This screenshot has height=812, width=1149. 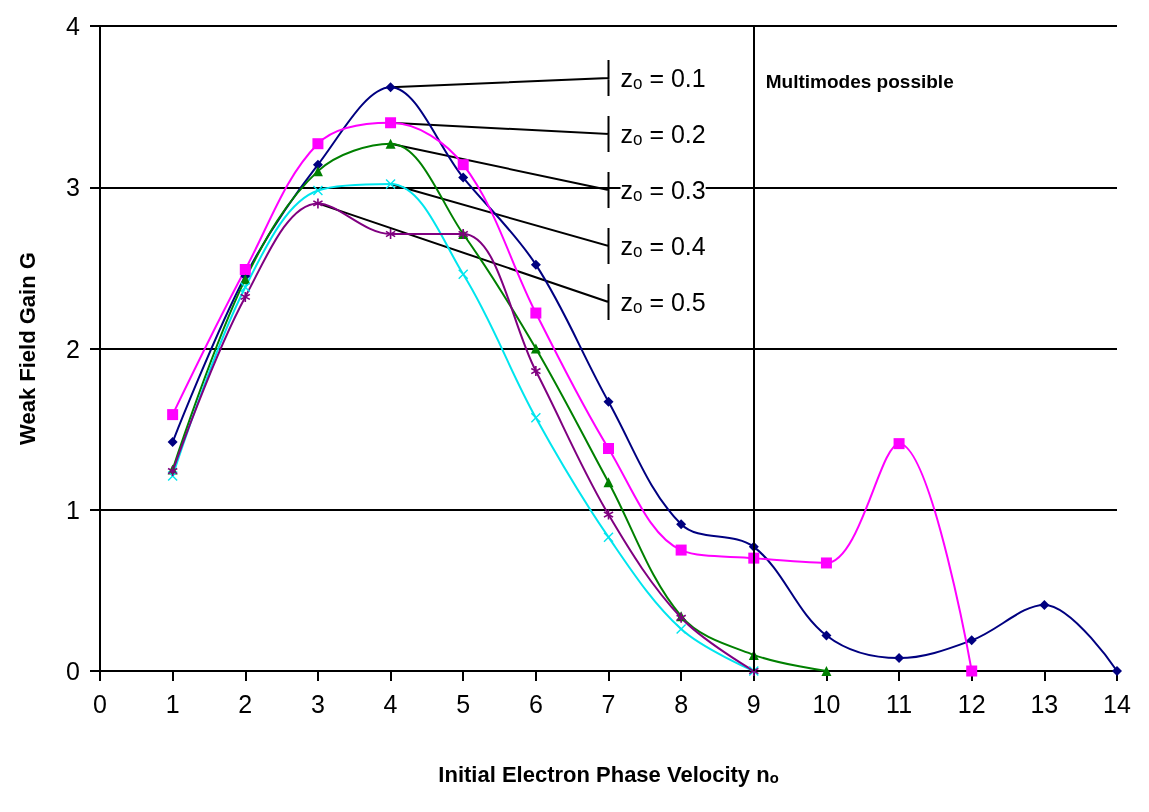 I want to click on x-tick-label: 10, so click(x=826, y=703).